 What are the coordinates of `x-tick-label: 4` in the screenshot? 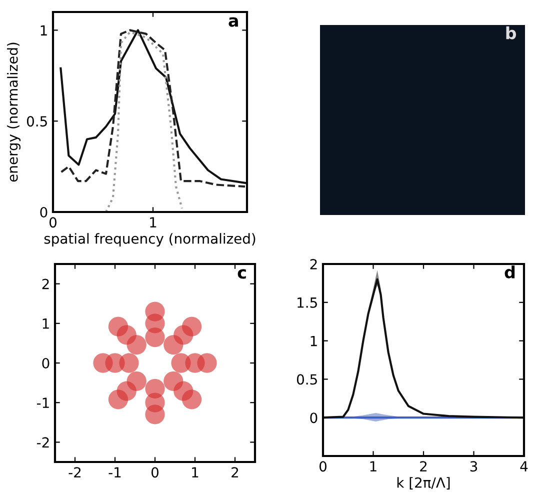 It's located at (524, 466).